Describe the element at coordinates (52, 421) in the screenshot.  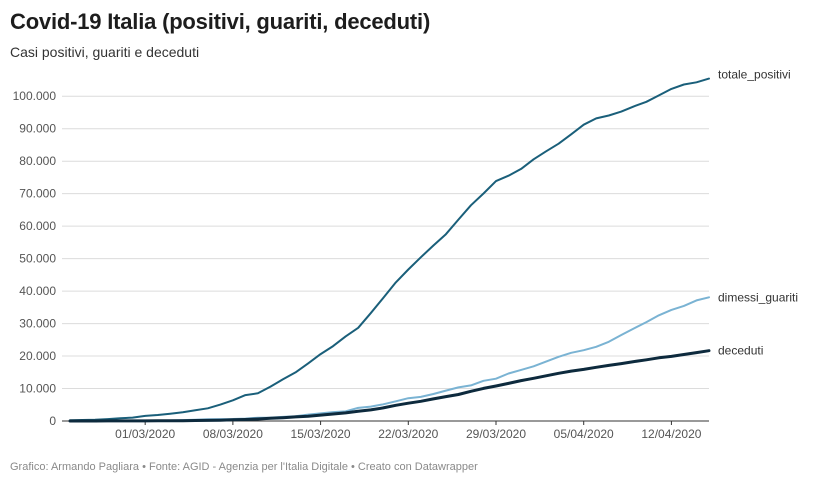
I see `y-tick-label: 0` at that location.